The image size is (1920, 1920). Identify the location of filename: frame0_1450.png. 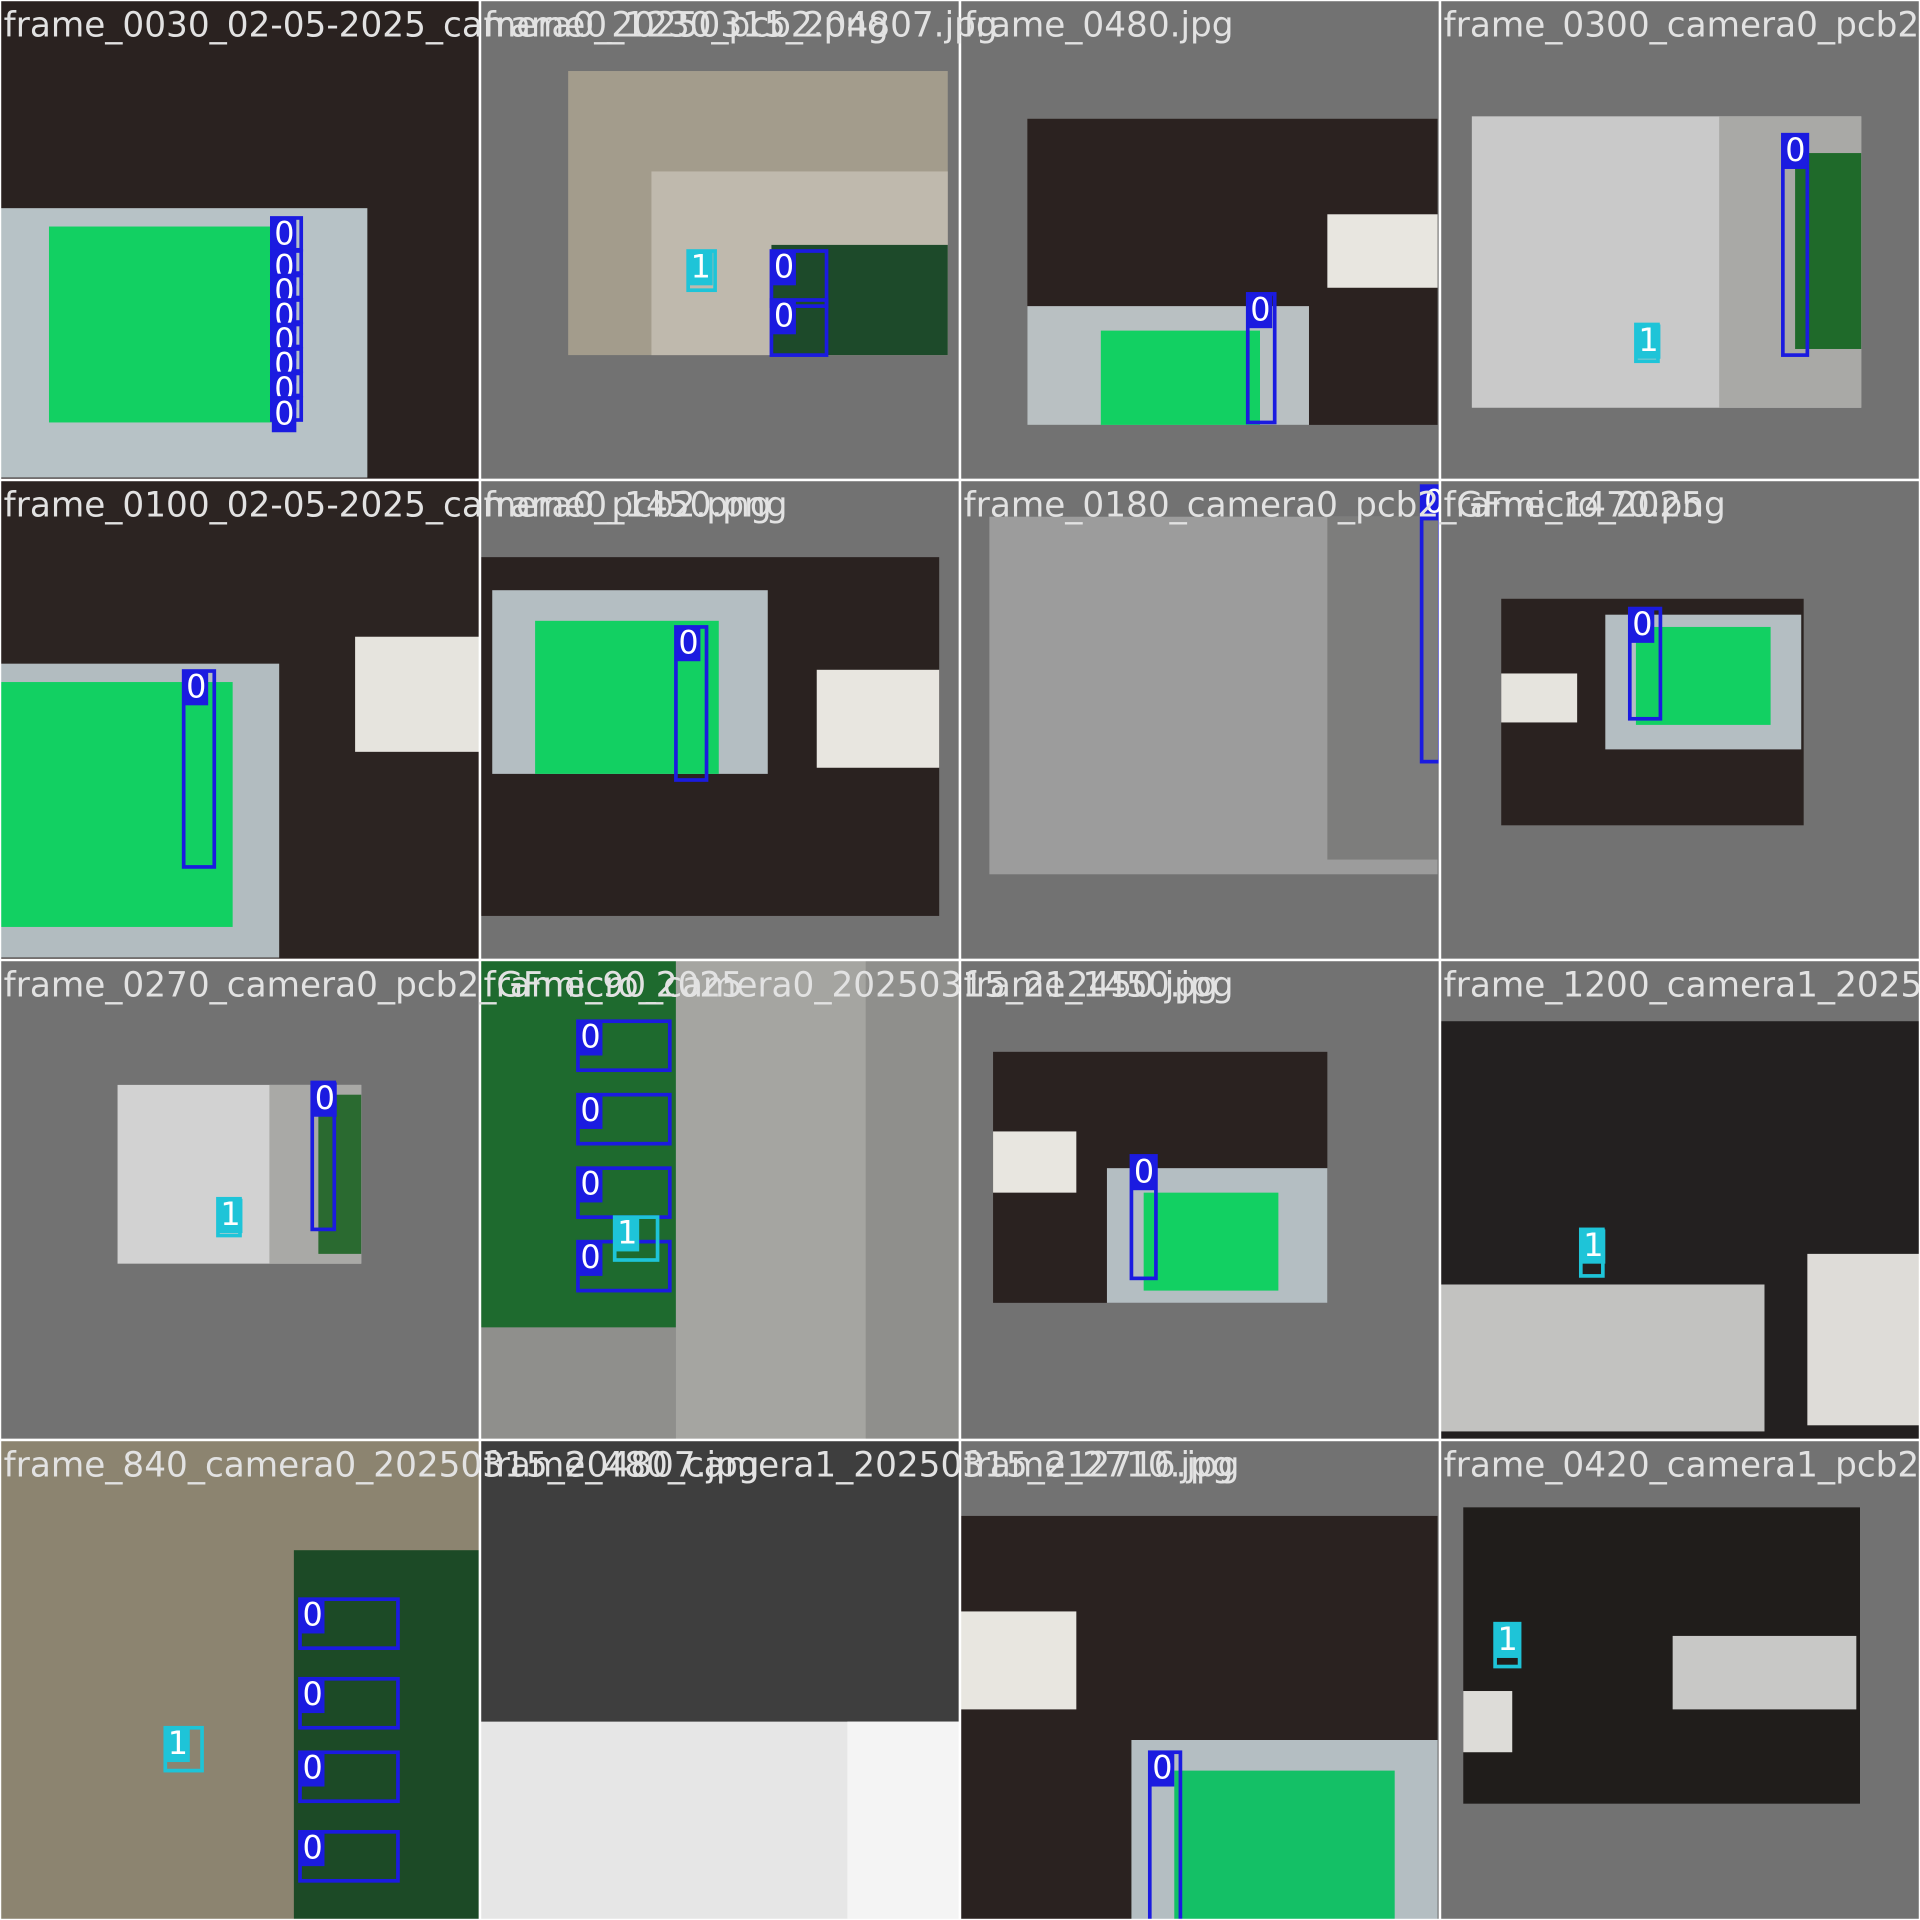
(636, 506).